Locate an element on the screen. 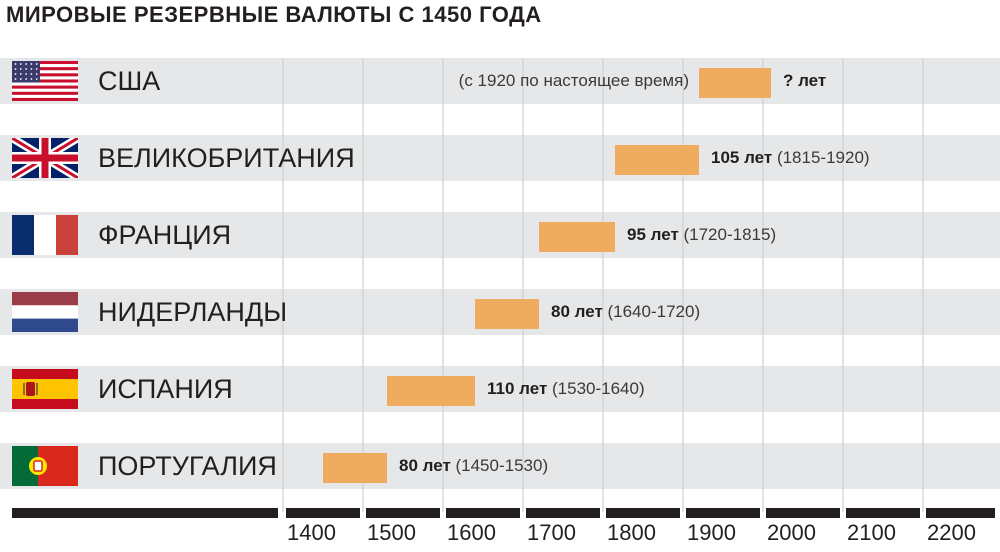  range-label: (1720-1815) is located at coordinates (727, 234).